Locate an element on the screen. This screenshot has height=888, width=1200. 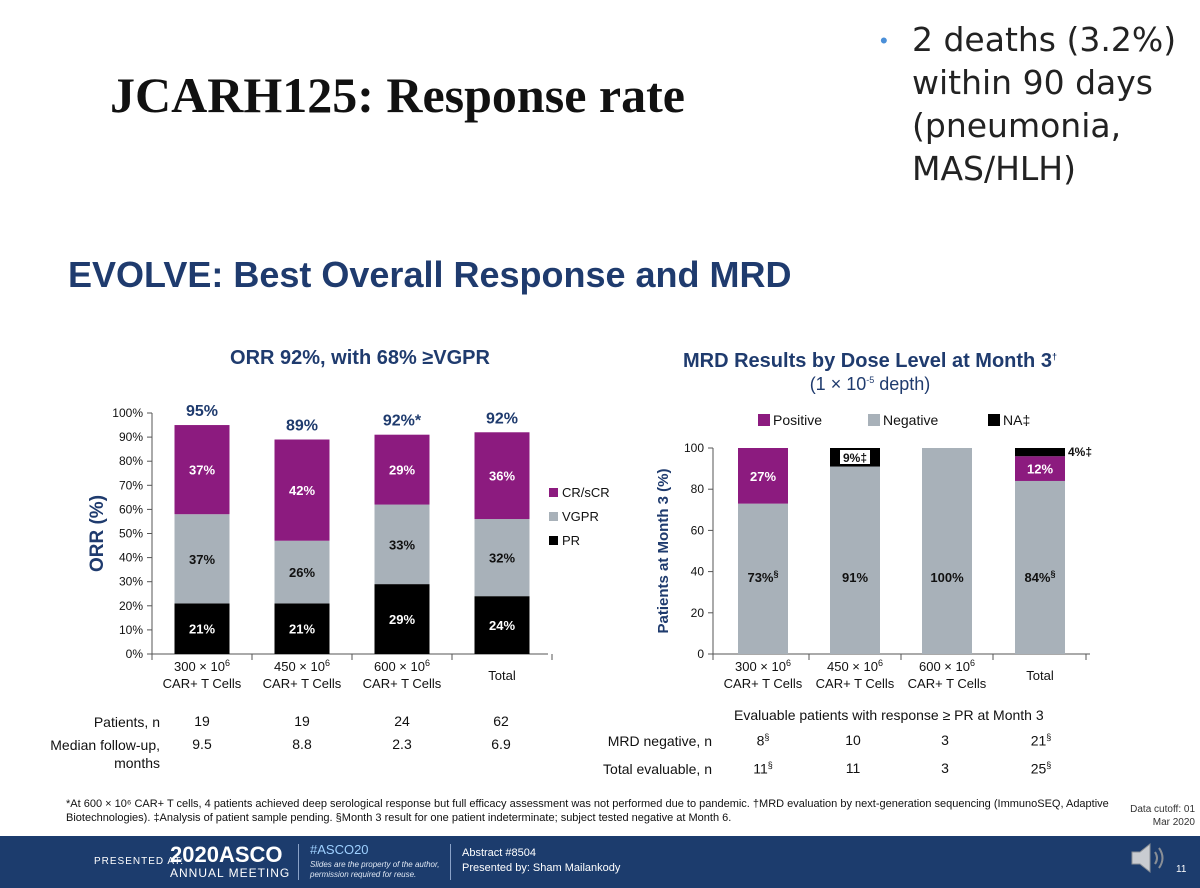
abstract-number: Abstract #8504 is located at coordinates (499, 853).